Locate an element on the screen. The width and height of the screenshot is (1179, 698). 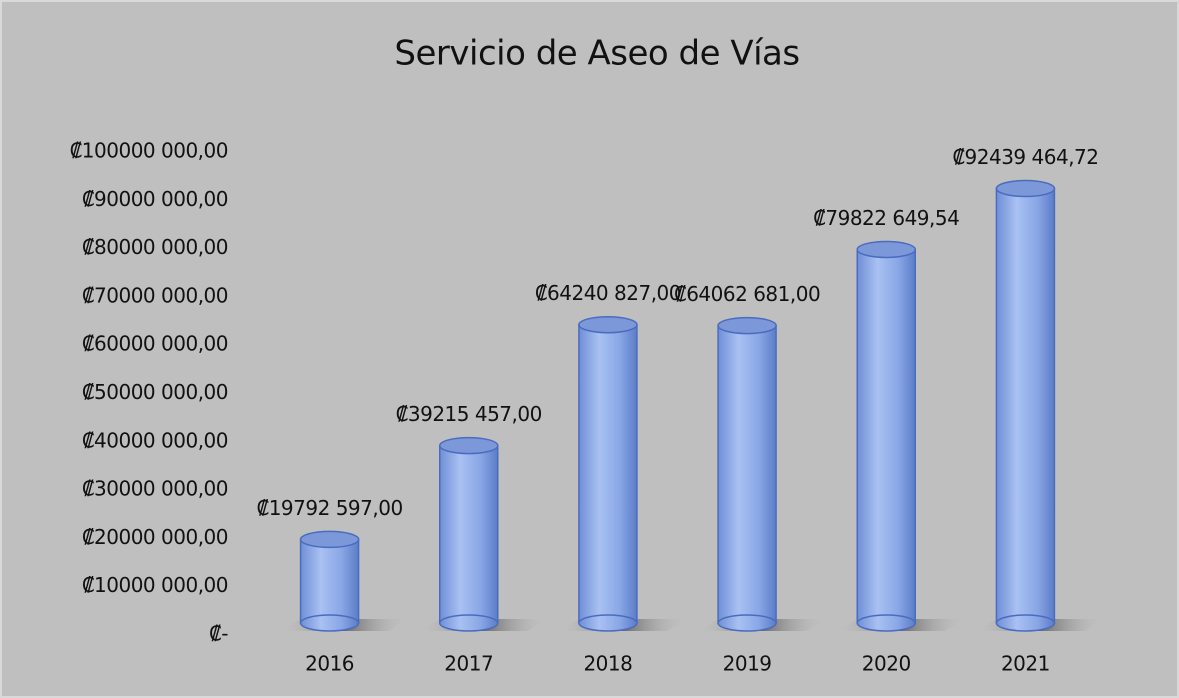
x-tick-label: 2017 is located at coordinates (468, 664).